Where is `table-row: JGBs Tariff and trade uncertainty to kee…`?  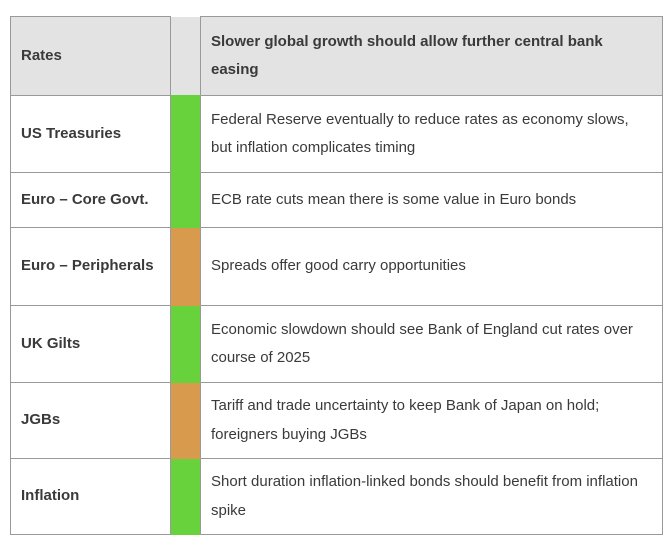 table-row: JGBs Tariff and trade uncertainty to kee… is located at coordinates (336, 420).